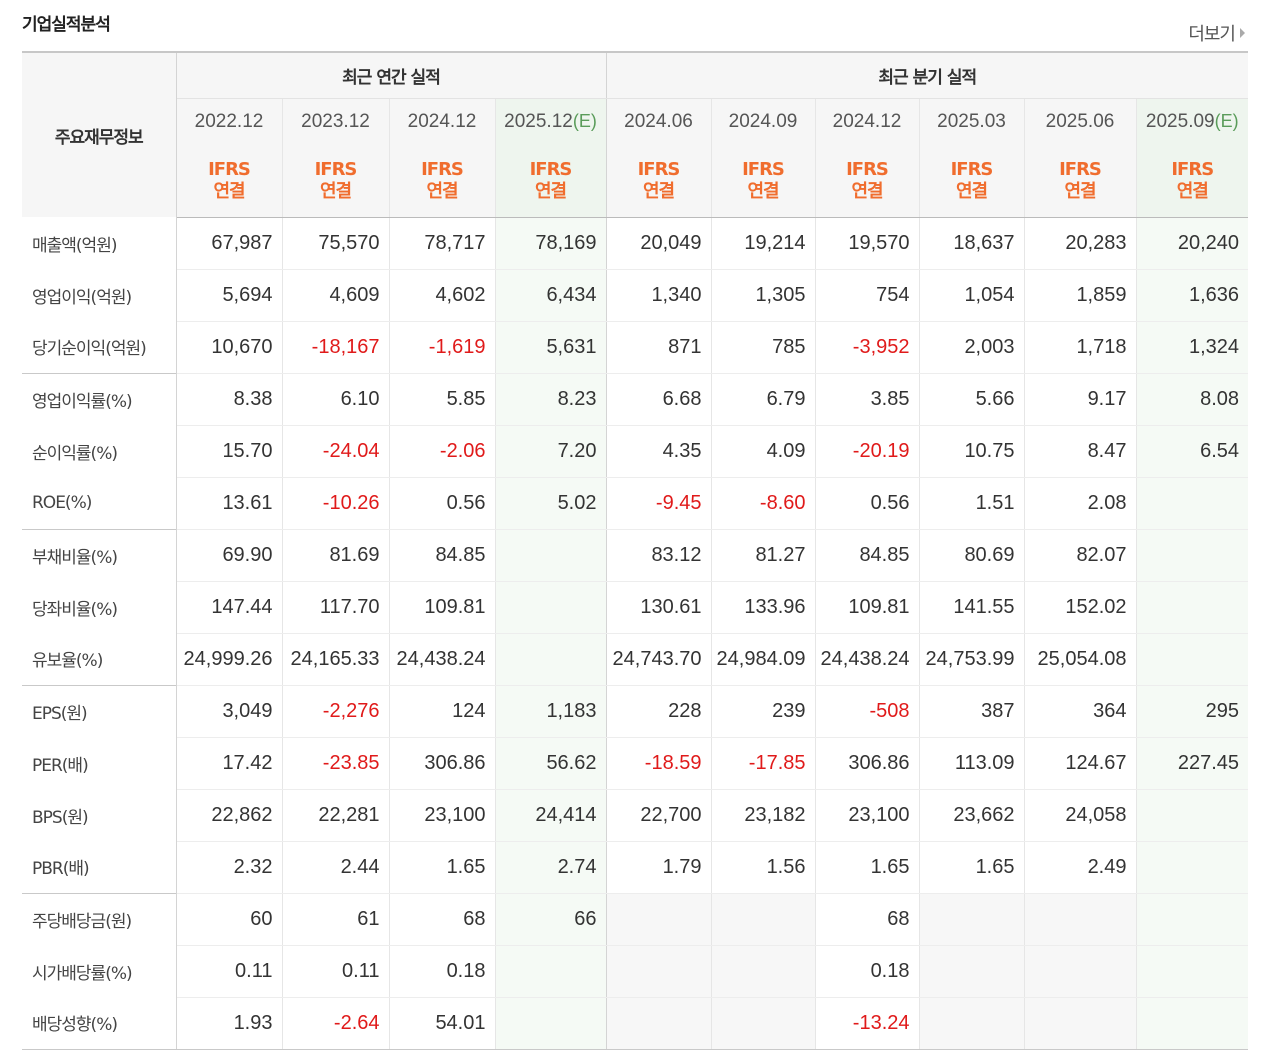  I want to click on value-cell: -20.19, so click(866, 451).